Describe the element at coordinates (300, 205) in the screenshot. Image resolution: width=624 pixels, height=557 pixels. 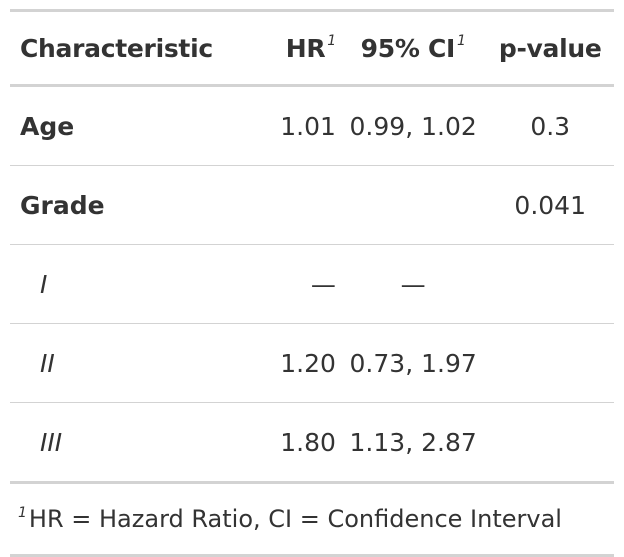
I see `row-hr` at that location.